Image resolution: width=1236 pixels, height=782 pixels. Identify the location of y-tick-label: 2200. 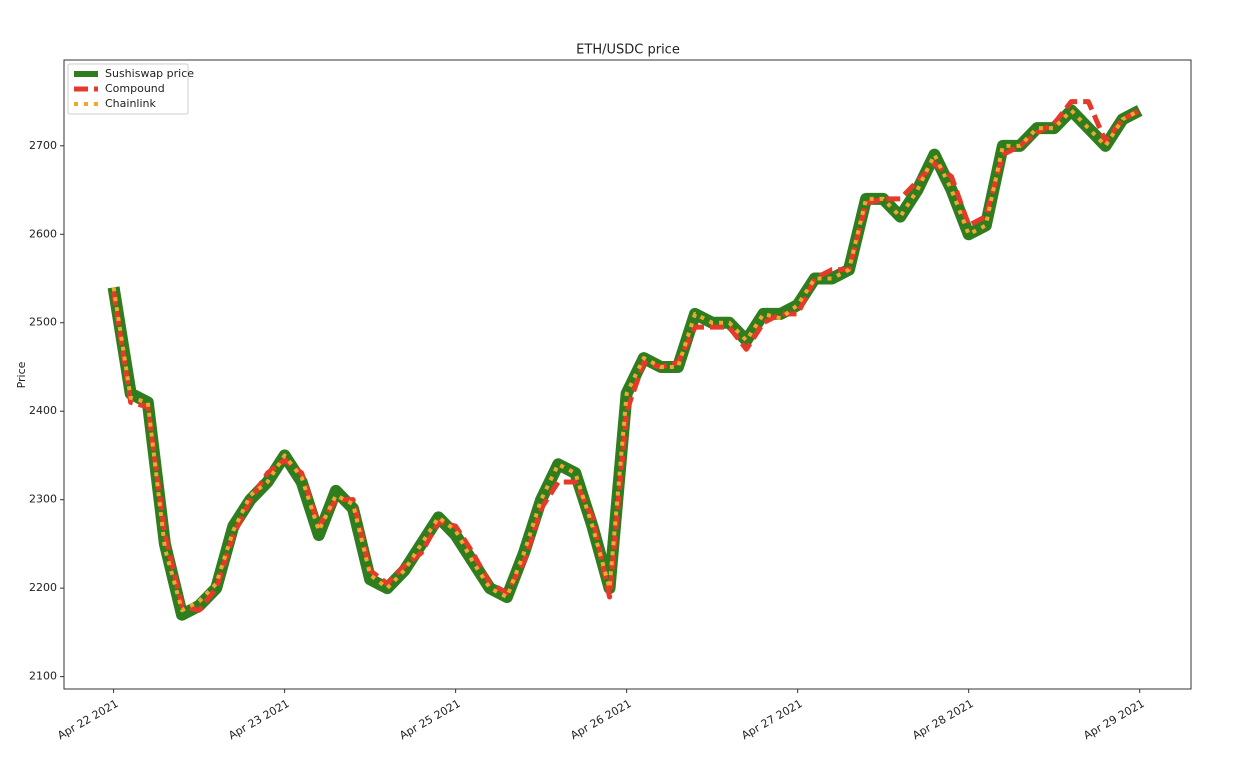
(43, 587).